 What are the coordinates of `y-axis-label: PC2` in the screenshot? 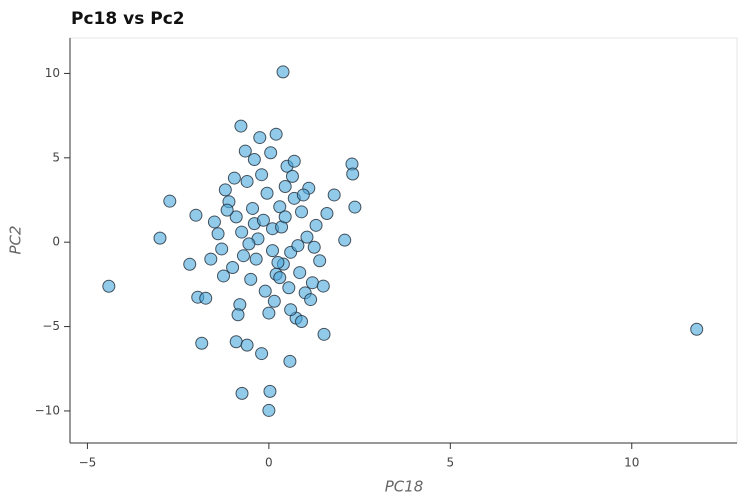 It's located at (16, 239).